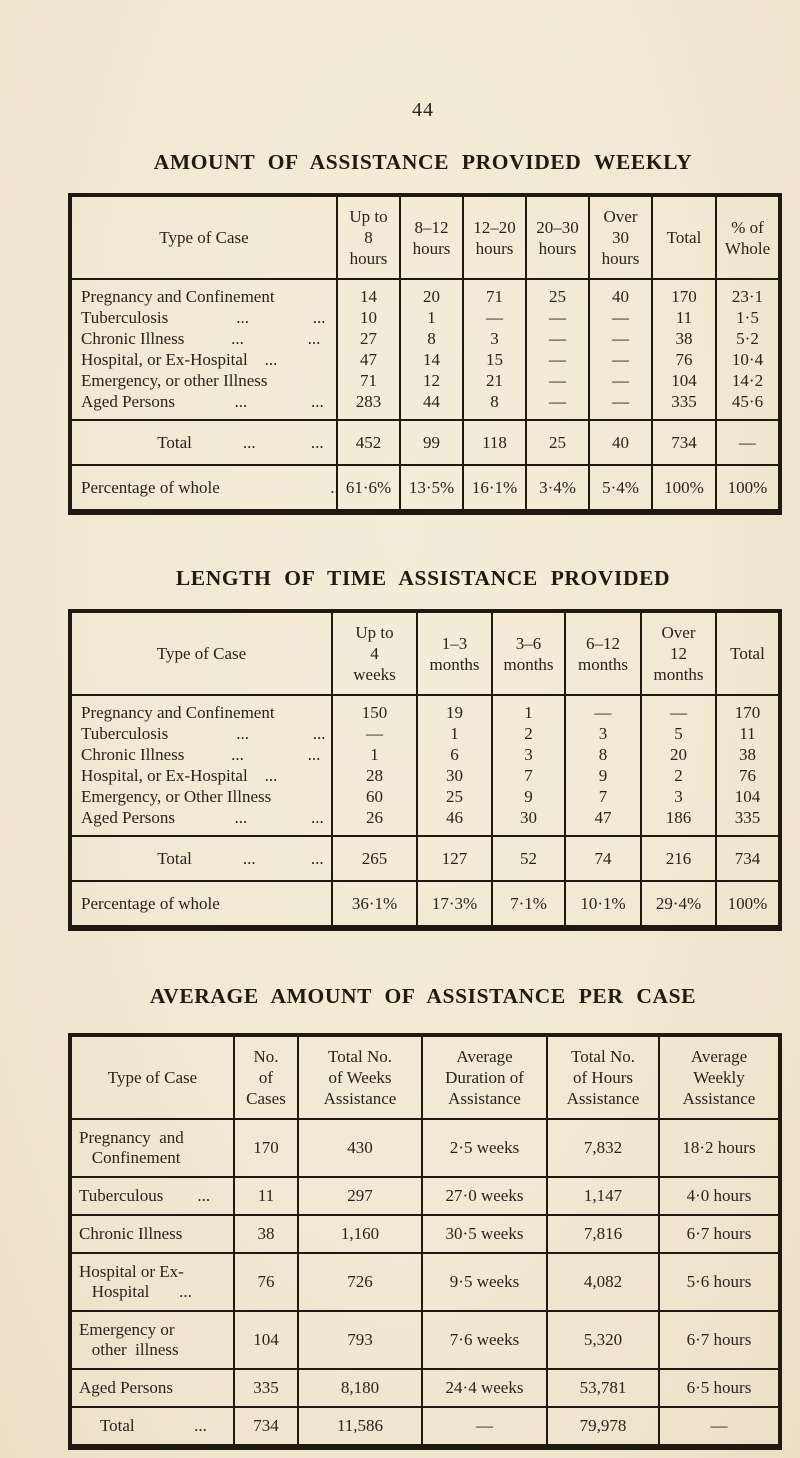 Image resolution: width=800 pixels, height=1458 pixels. What do you see at coordinates (454, 733) in the screenshot?
I see `value-cell: 1` at bounding box center [454, 733].